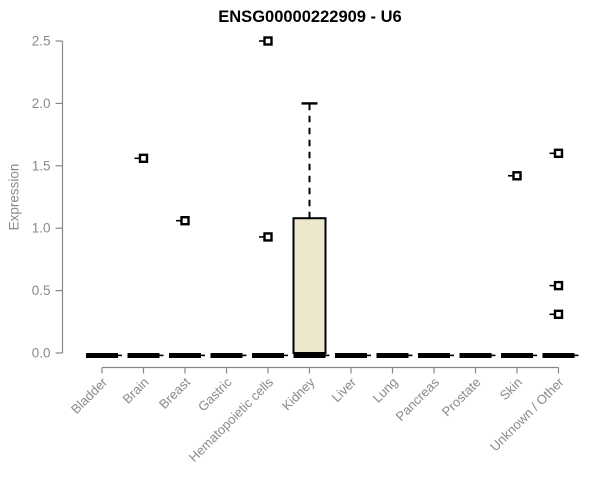  I want to click on x-tick-label-skin: Skin, so click(511, 389).